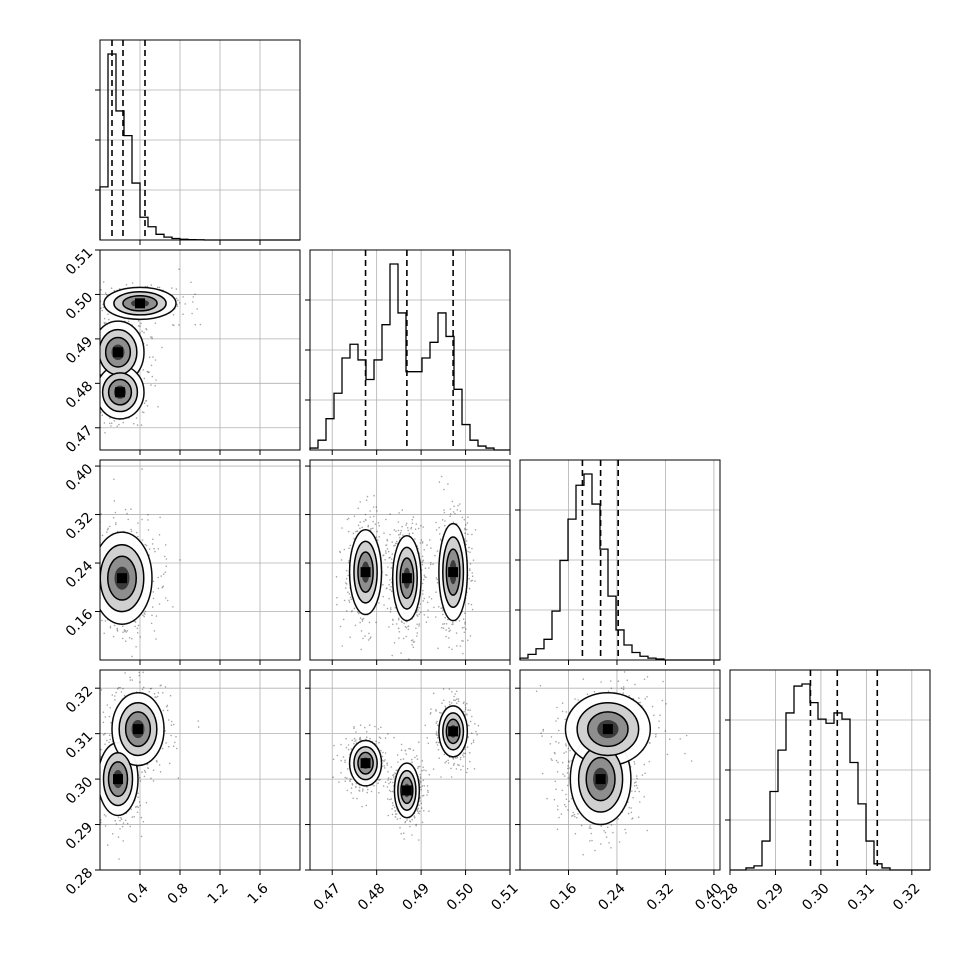  I want to click on y-tick-label: 0.40, so click(79, 477).